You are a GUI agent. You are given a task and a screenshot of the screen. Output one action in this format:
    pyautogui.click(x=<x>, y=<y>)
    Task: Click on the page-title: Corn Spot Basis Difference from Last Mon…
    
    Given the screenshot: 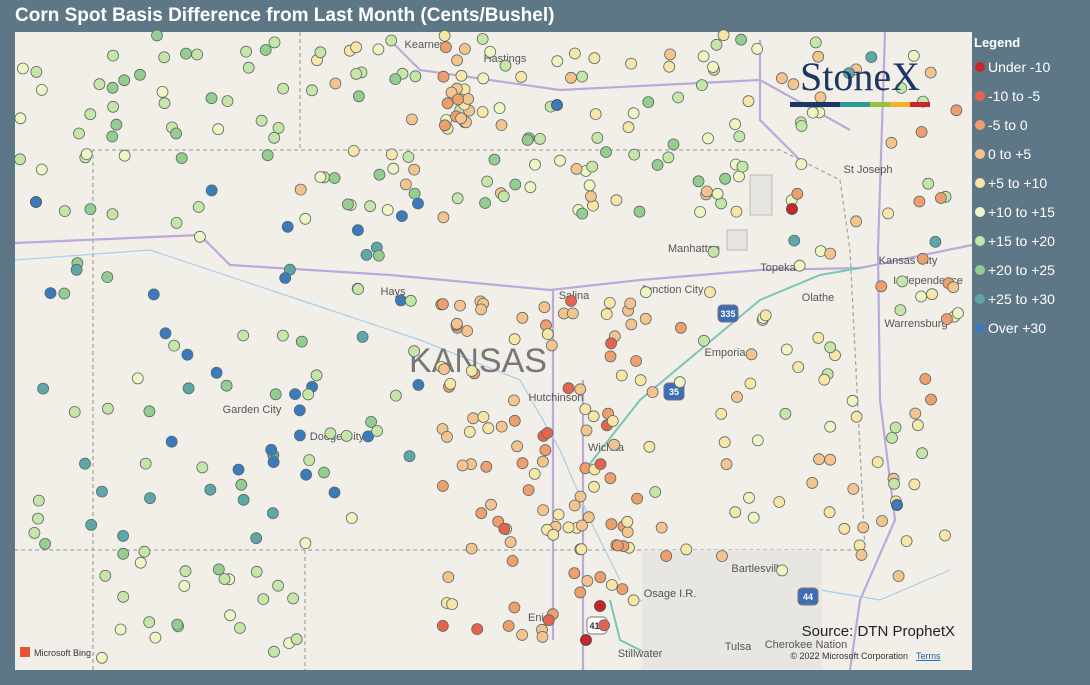 What is the action you would take?
    pyautogui.click(x=284, y=15)
    